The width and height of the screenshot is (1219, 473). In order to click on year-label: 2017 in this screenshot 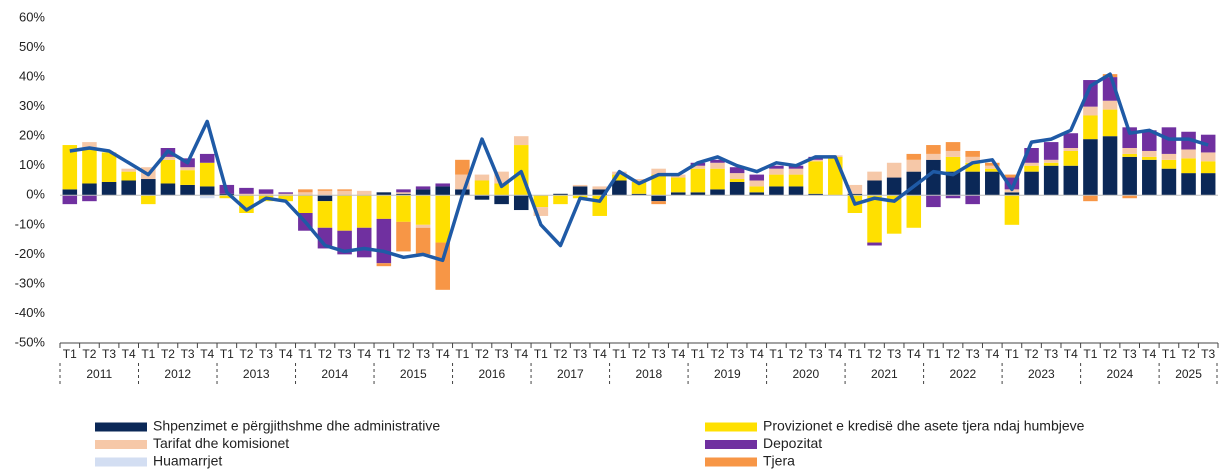, I will do `click(570, 374)`.